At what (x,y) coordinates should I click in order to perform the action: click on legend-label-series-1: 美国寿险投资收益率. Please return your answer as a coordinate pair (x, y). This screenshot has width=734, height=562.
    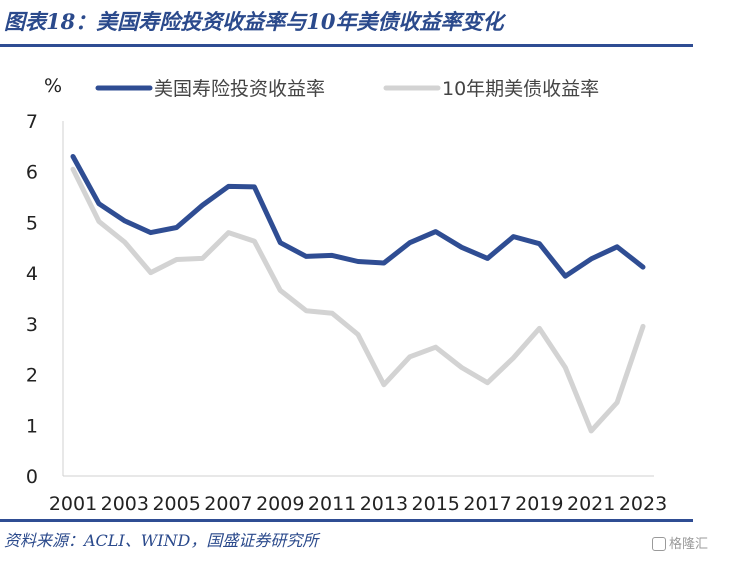
    Looking at the image, I should click on (239, 89).